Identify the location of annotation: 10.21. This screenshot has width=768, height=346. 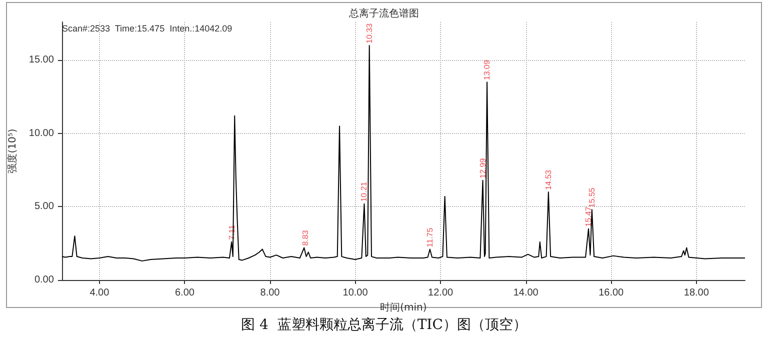
(364, 191).